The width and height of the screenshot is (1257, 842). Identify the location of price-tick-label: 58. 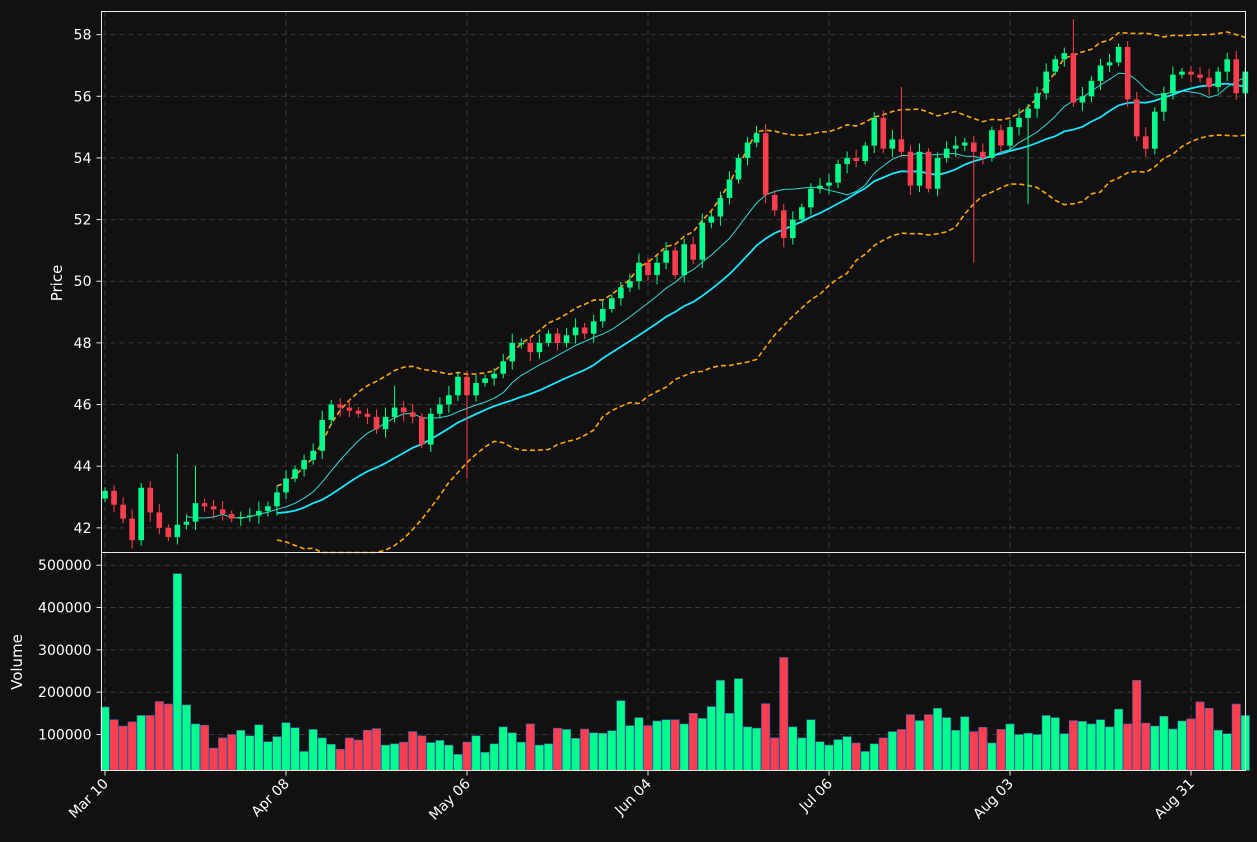
(83, 36).